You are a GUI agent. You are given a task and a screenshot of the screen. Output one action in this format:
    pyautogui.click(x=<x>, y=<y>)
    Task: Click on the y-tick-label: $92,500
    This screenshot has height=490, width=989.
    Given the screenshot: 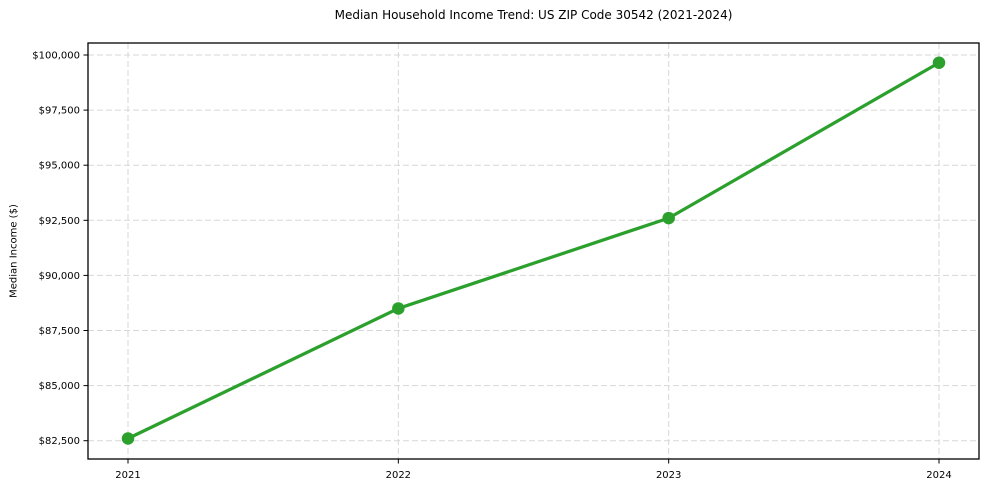 What is the action you would take?
    pyautogui.click(x=59, y=221)
    